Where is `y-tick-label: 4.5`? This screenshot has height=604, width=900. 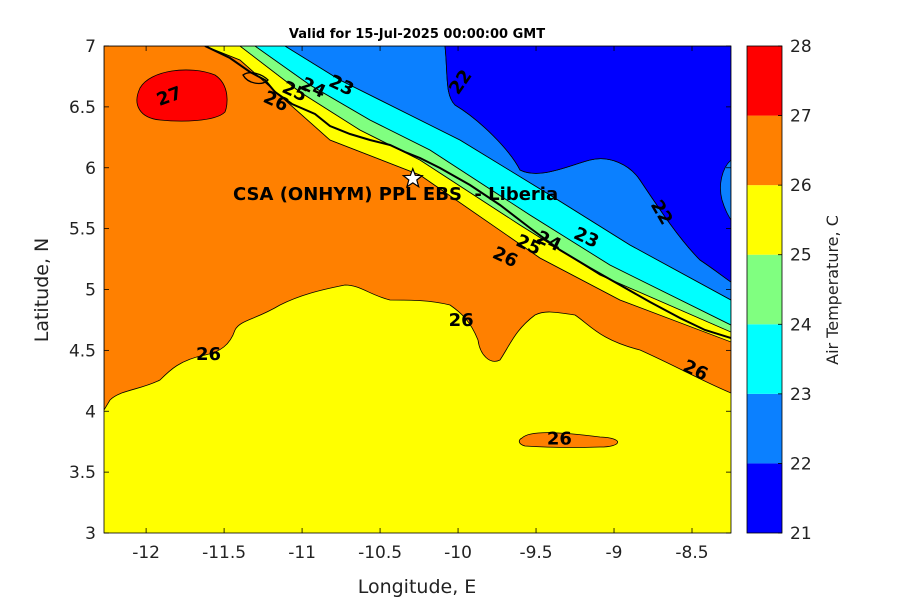 y-tick-label: 4.5 is located at coordinates (82, 351).